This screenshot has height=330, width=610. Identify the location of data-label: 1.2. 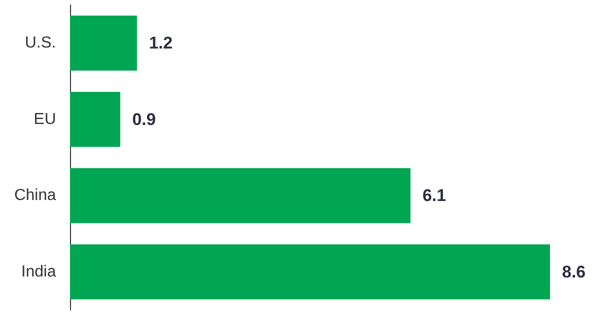
(160, 43).